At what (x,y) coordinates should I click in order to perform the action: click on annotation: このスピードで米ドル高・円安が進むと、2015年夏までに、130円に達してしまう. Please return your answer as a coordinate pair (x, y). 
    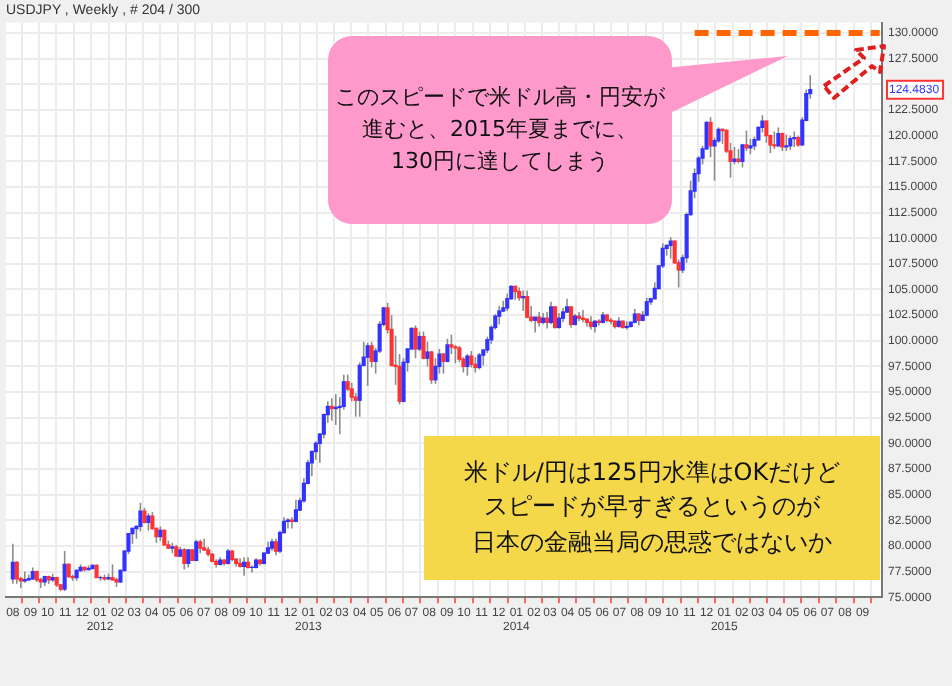
    Looking at the image, I should click on (500, 130).